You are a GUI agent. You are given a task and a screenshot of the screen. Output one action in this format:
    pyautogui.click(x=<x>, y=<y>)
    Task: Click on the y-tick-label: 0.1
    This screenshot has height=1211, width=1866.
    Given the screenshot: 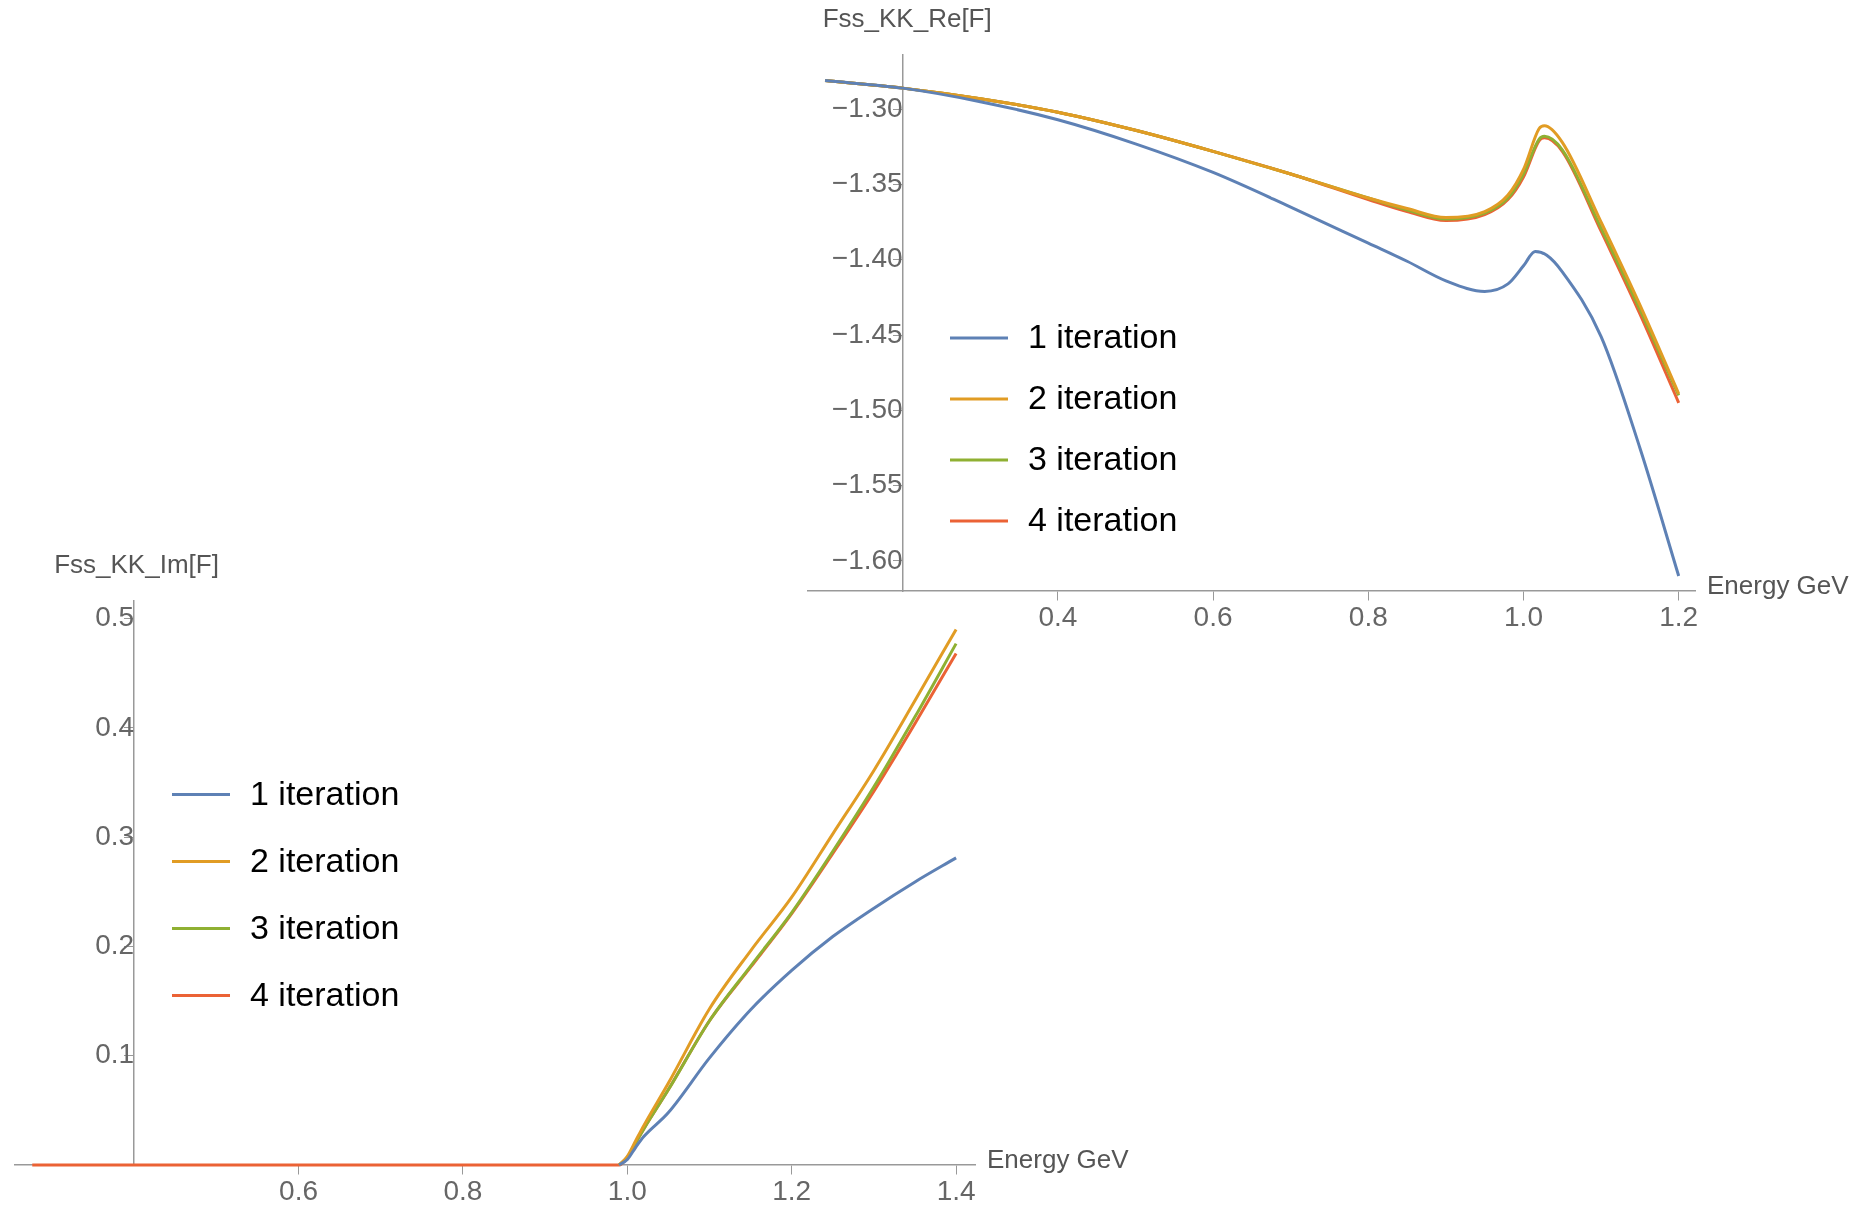 What is the action you would take?
    pyautogui.click(x=115, y=1054)
    